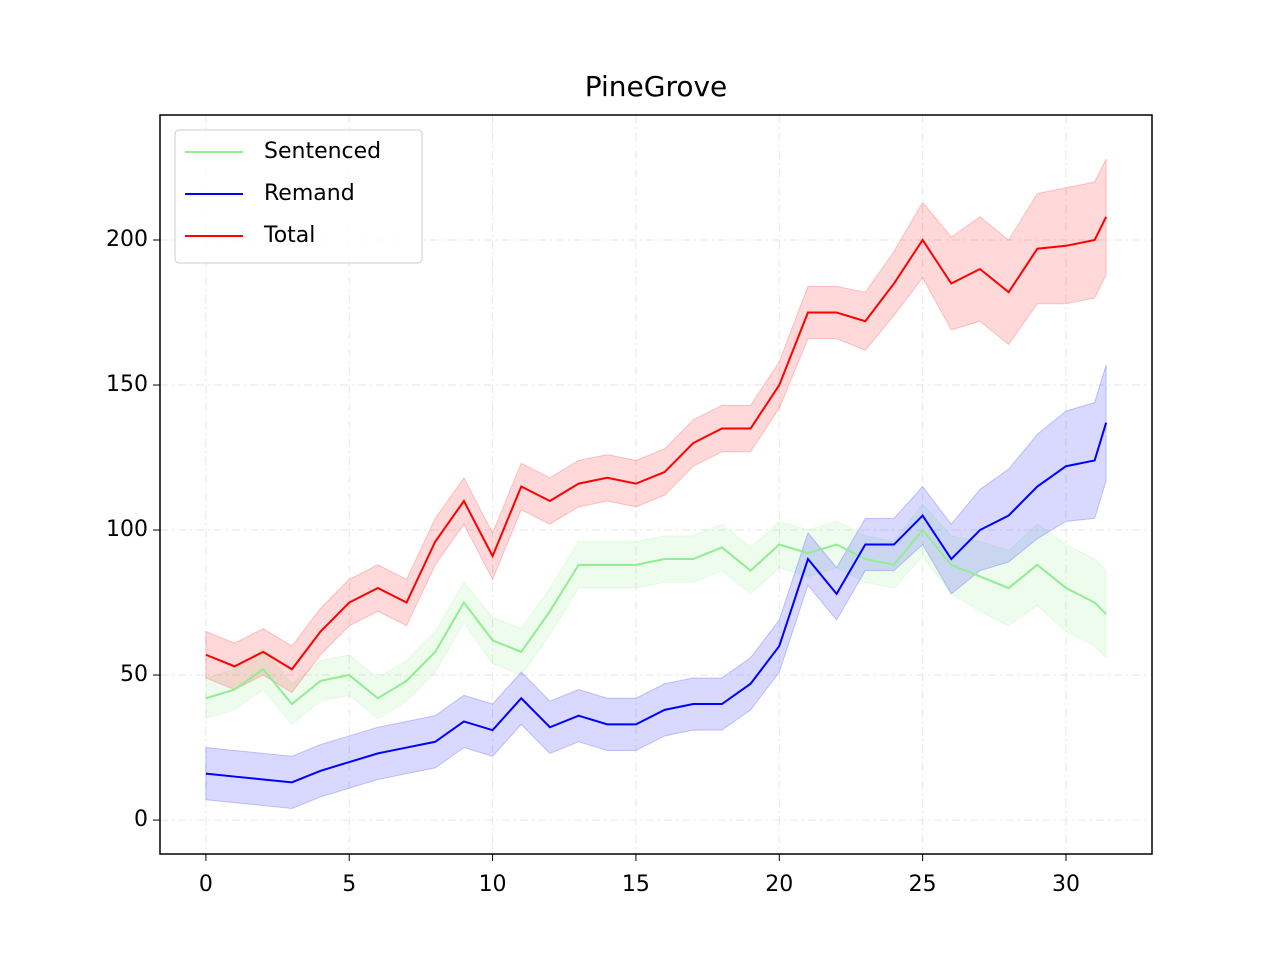  What do you see at coordinates (1066, 884) in the screenshot?
I see `x-tick-label: 30` at bounding box center [1066, 884].